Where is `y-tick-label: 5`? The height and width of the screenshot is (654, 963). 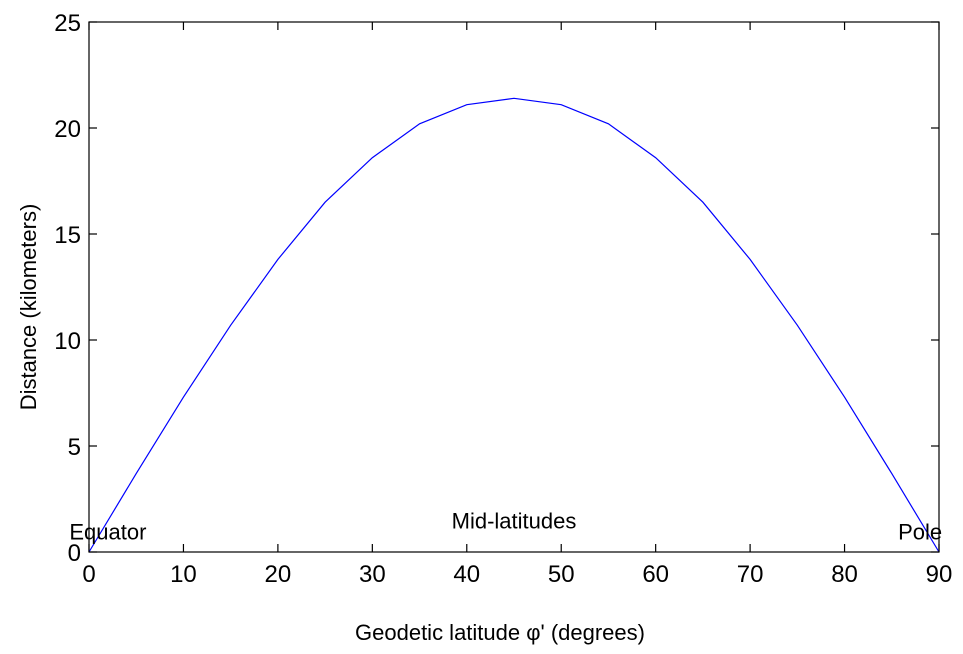 y-tick-label: 5 is located at coordinates (74, 447).